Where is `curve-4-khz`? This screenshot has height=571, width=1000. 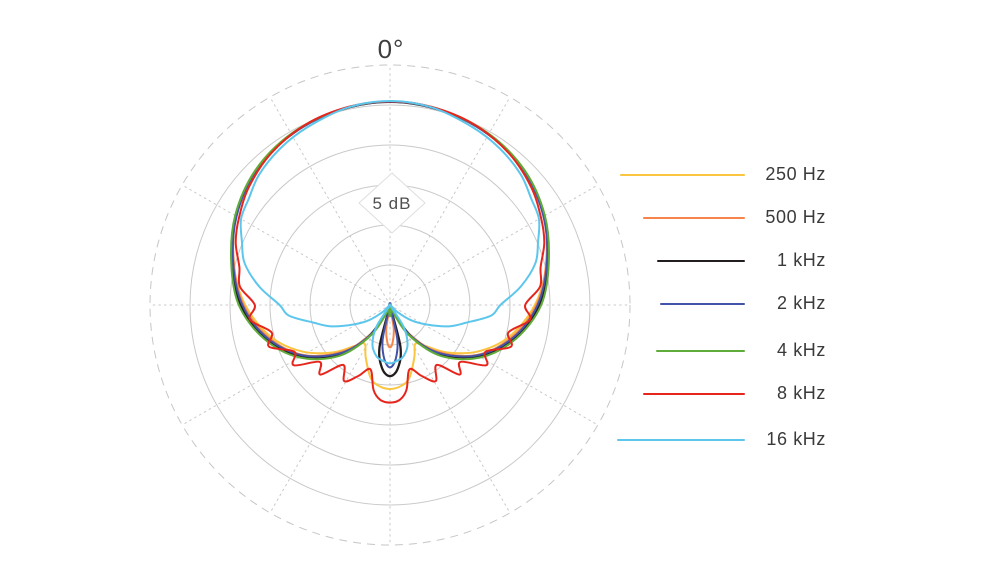 curve-4-khz is located at coordinates (390, 230).